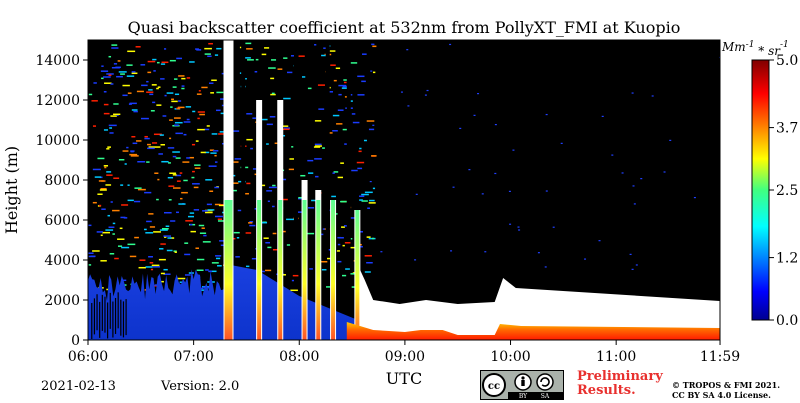  Describe the element at coordinates (620, 384) in the screenshot. I see `preliminary-notice: Preliminary Results.` at that location.